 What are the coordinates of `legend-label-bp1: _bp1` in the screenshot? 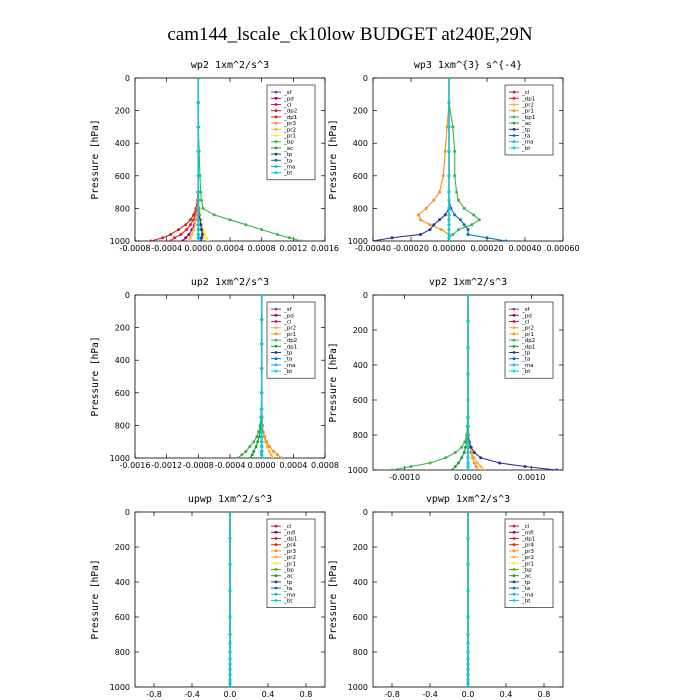 It's located at (528, 118).